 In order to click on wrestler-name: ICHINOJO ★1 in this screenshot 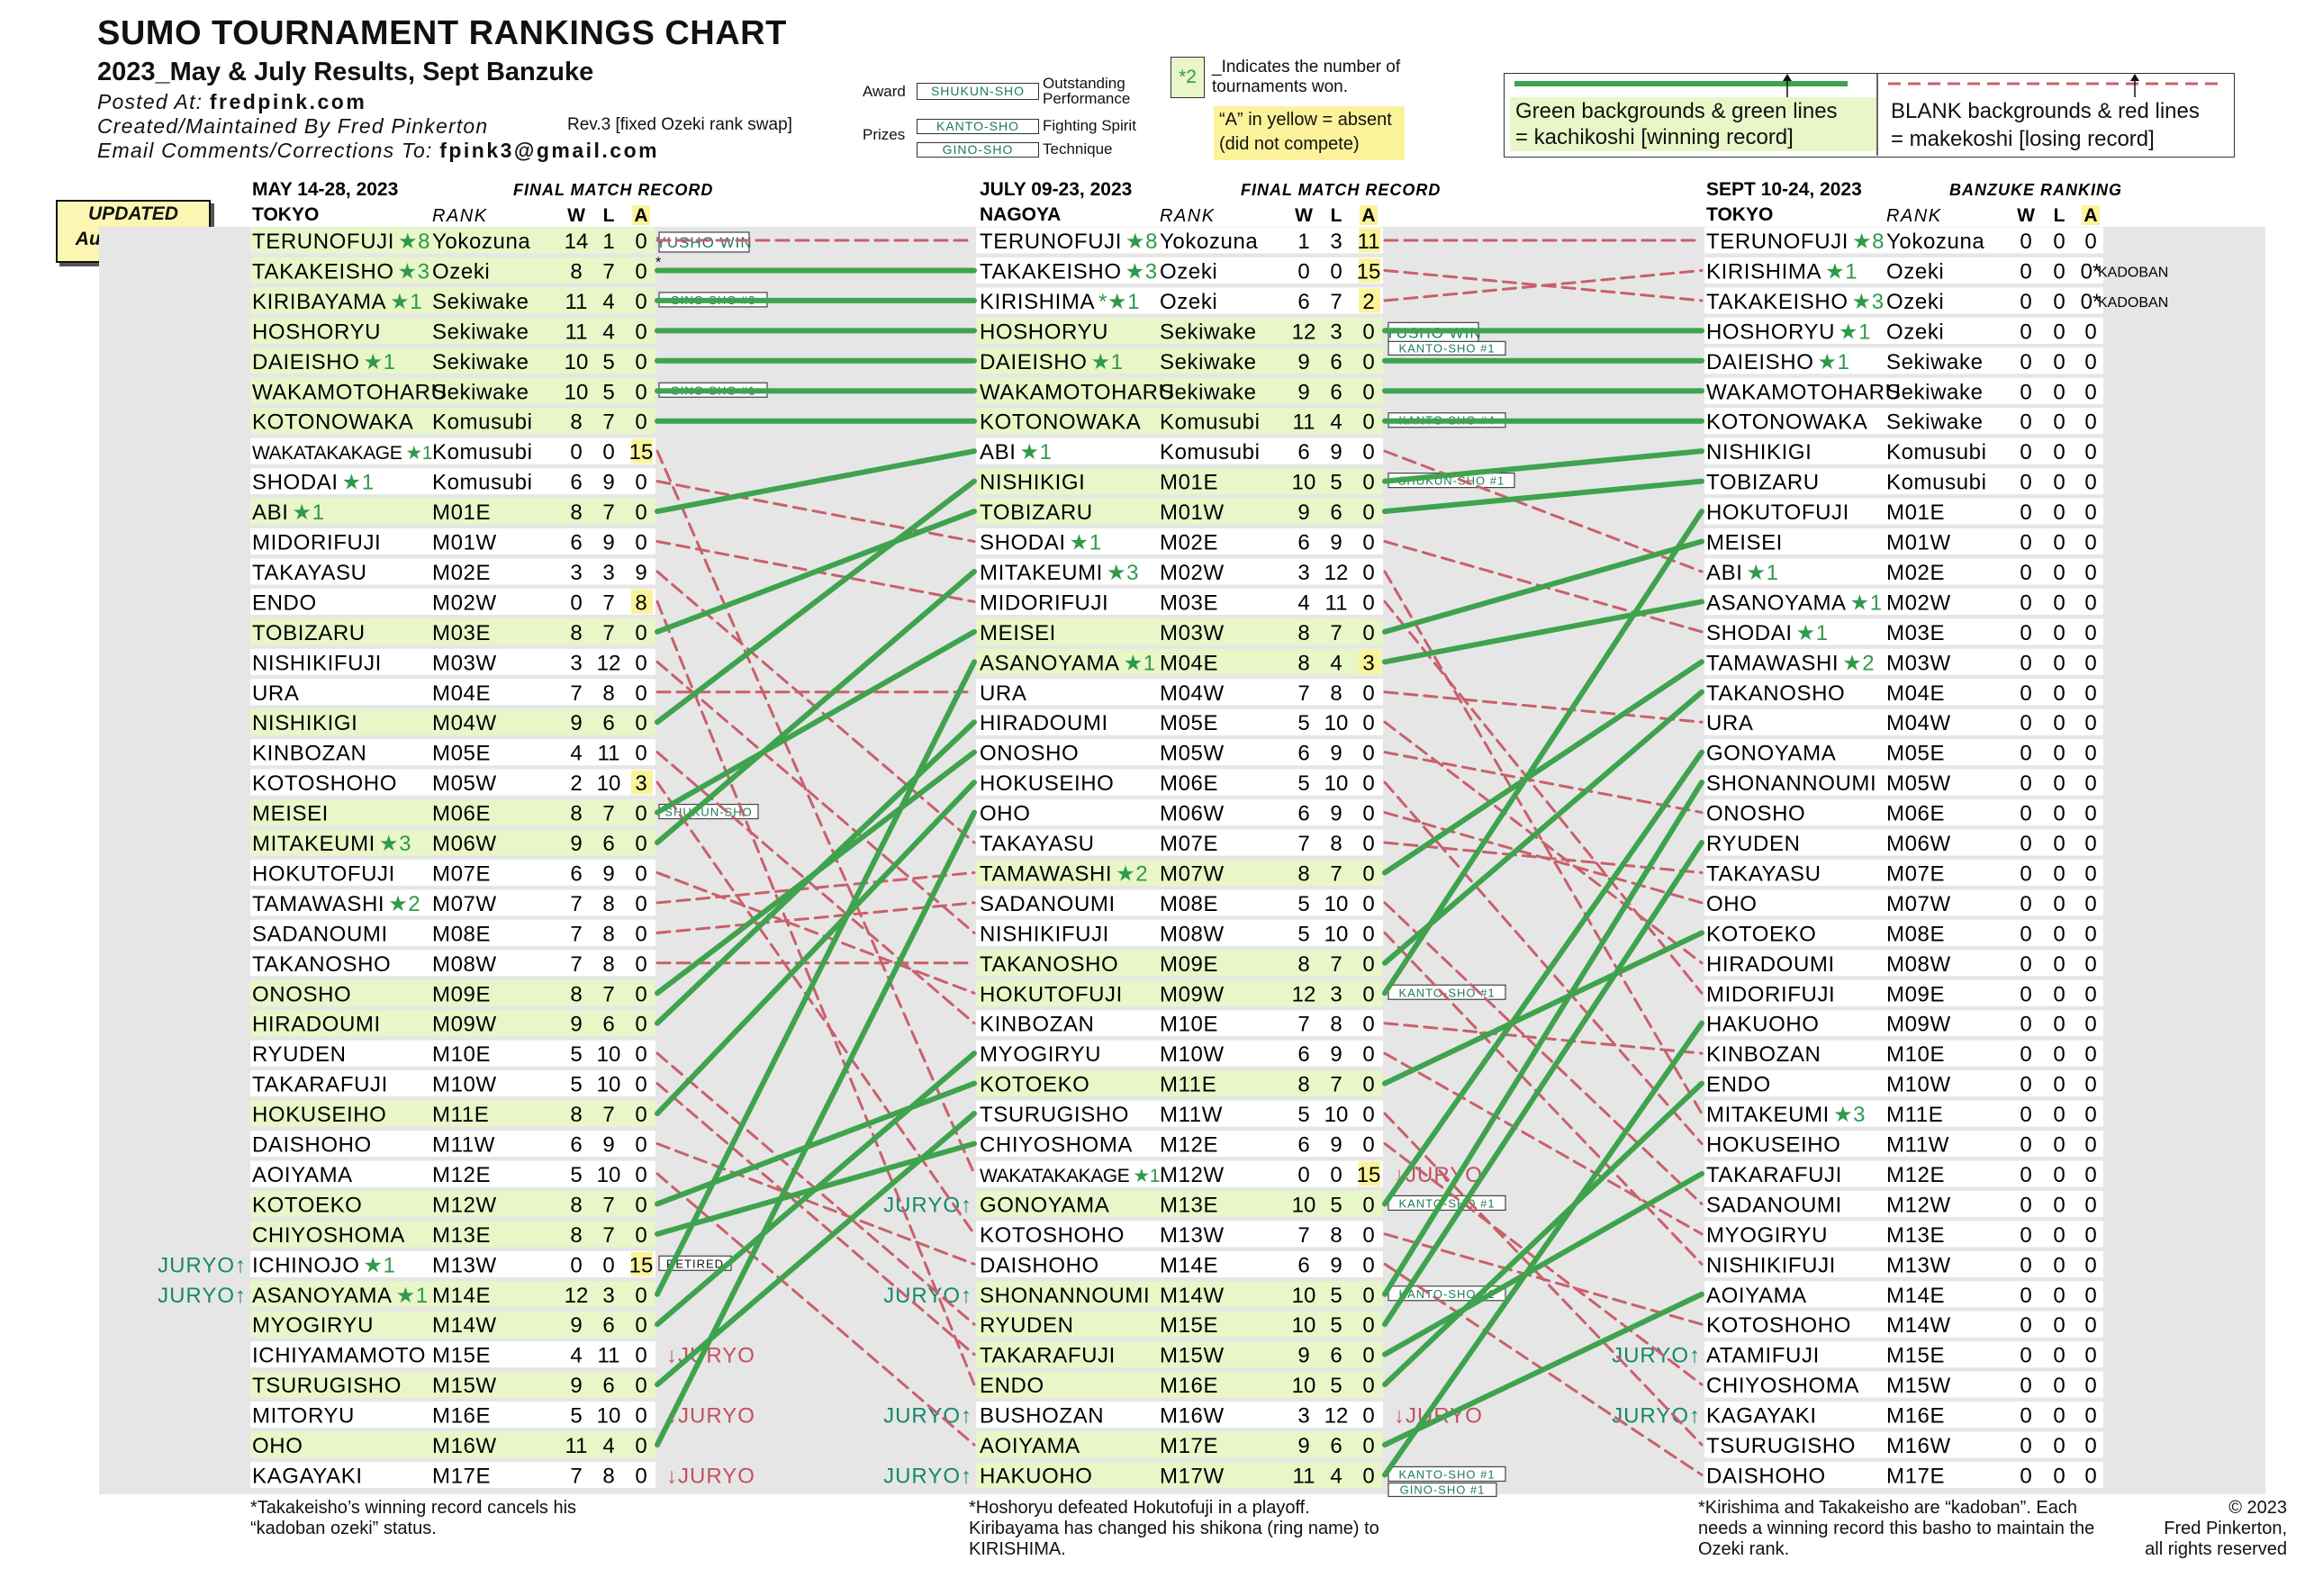, I will do `click(324, 1265)`.